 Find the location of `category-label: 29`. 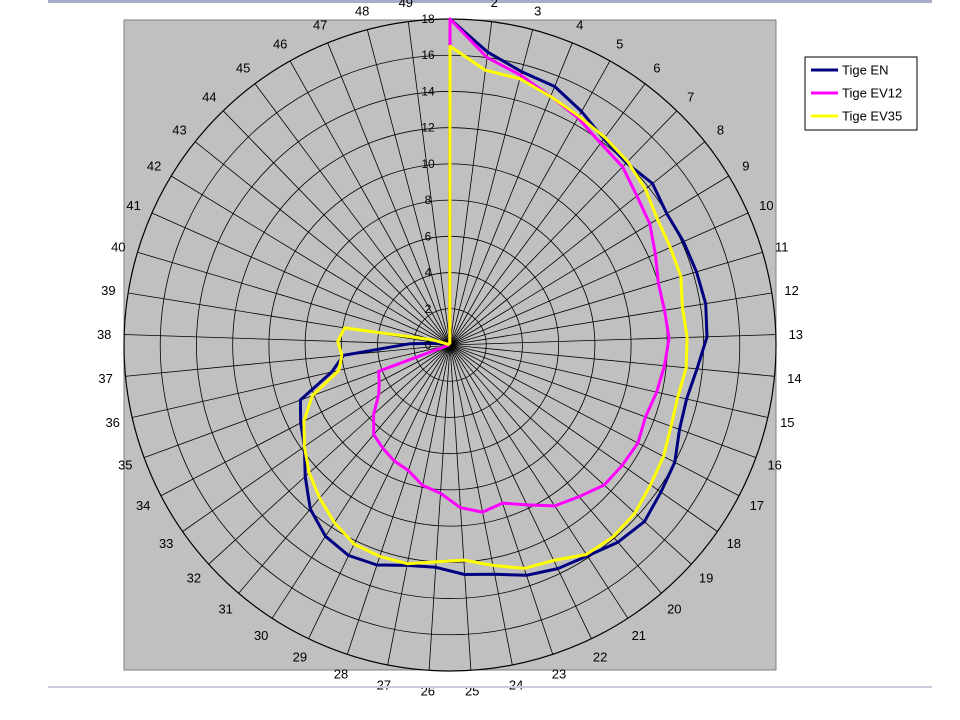

category-label: 29 is located at coordinates (300, 657).